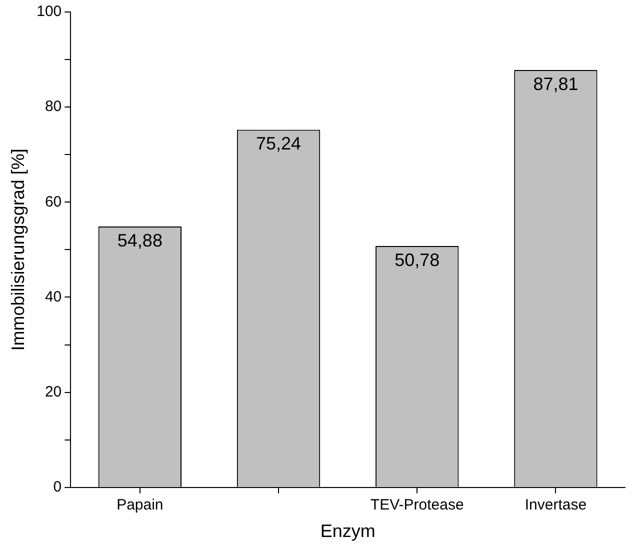  I want to click on y-axis-title: Immobilisierungsgrad [%], so click(18, 249).